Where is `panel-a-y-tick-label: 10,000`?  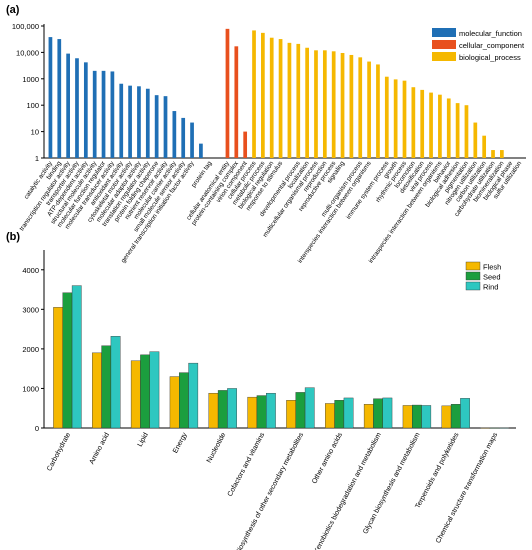 panel-a-y-tick-label: 10,000 is located at coordinates (27, 52).